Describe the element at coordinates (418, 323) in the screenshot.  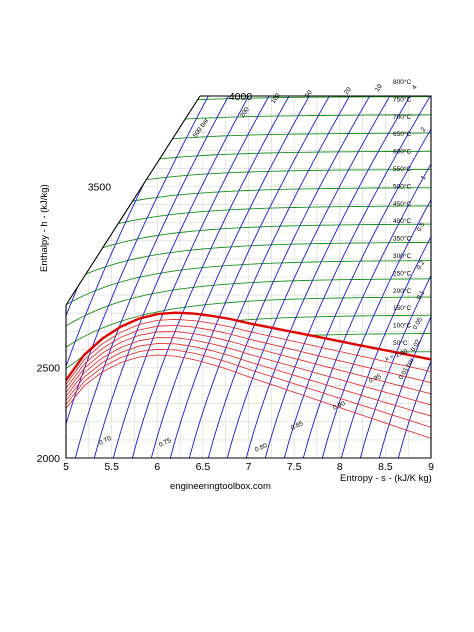
I see `pressure-label: 0.05` at that location.